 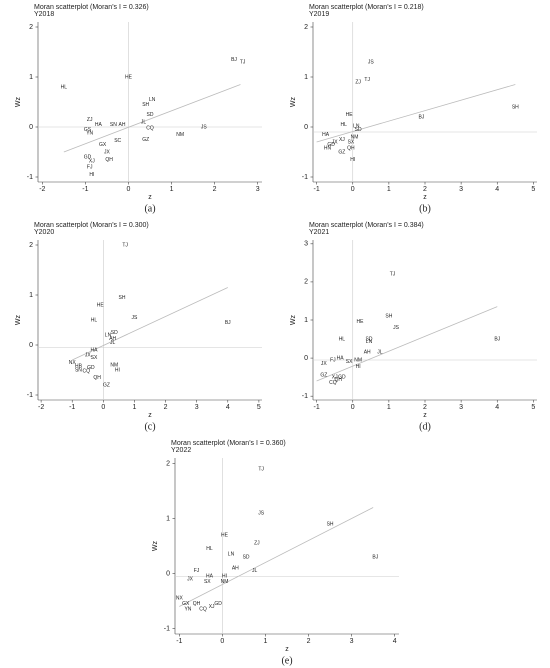 What do you see at coordinates (366, 225) in the screenshot?
I see `chart-title: Moran scatterplot (Moran's I = 0.384)` at bounding box center [366, 225].